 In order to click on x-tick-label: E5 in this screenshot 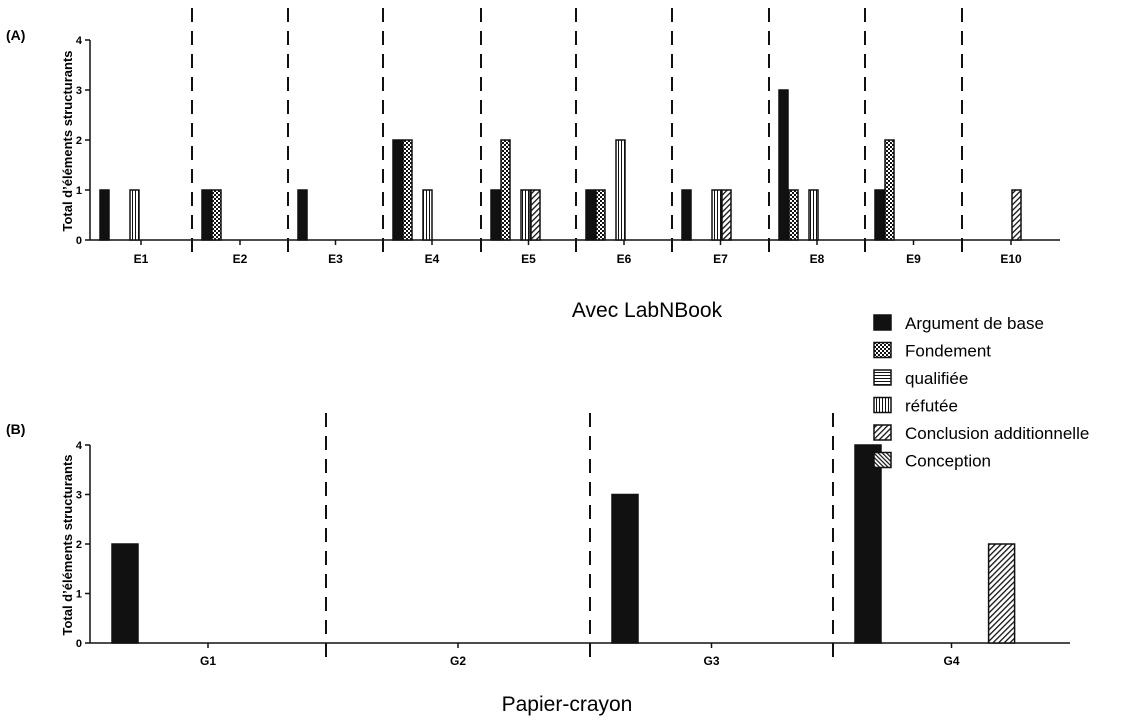, I will do `click(528, 259)`.